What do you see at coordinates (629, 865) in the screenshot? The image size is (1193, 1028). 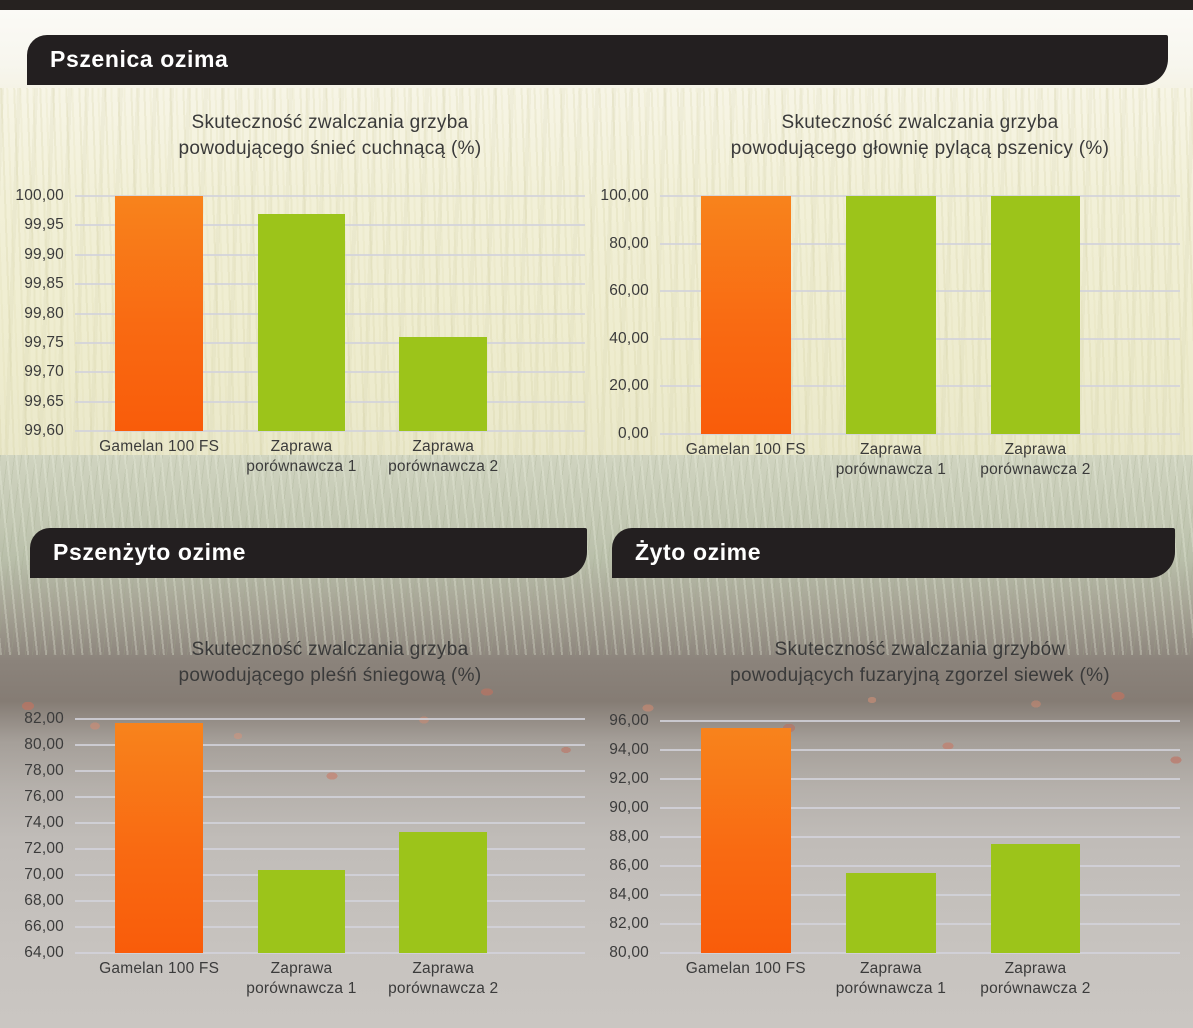 I see `y-tick-label: 86,00` at bounding box center [629, 865].